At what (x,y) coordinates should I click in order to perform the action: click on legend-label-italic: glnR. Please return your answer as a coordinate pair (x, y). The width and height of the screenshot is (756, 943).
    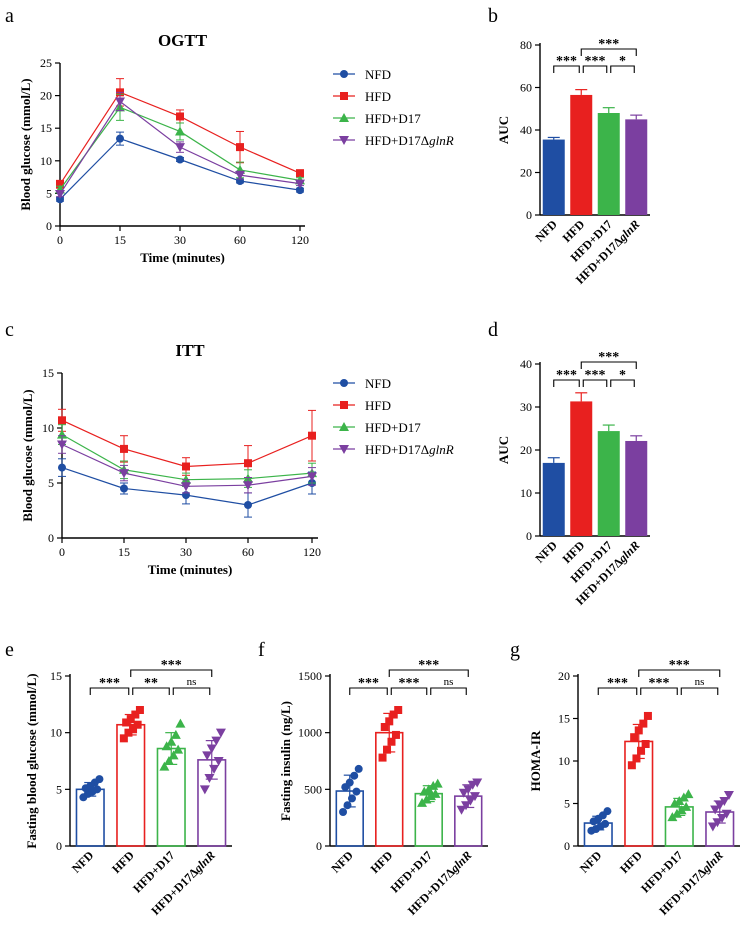
    Looking at the image, I should click on (441, 449).